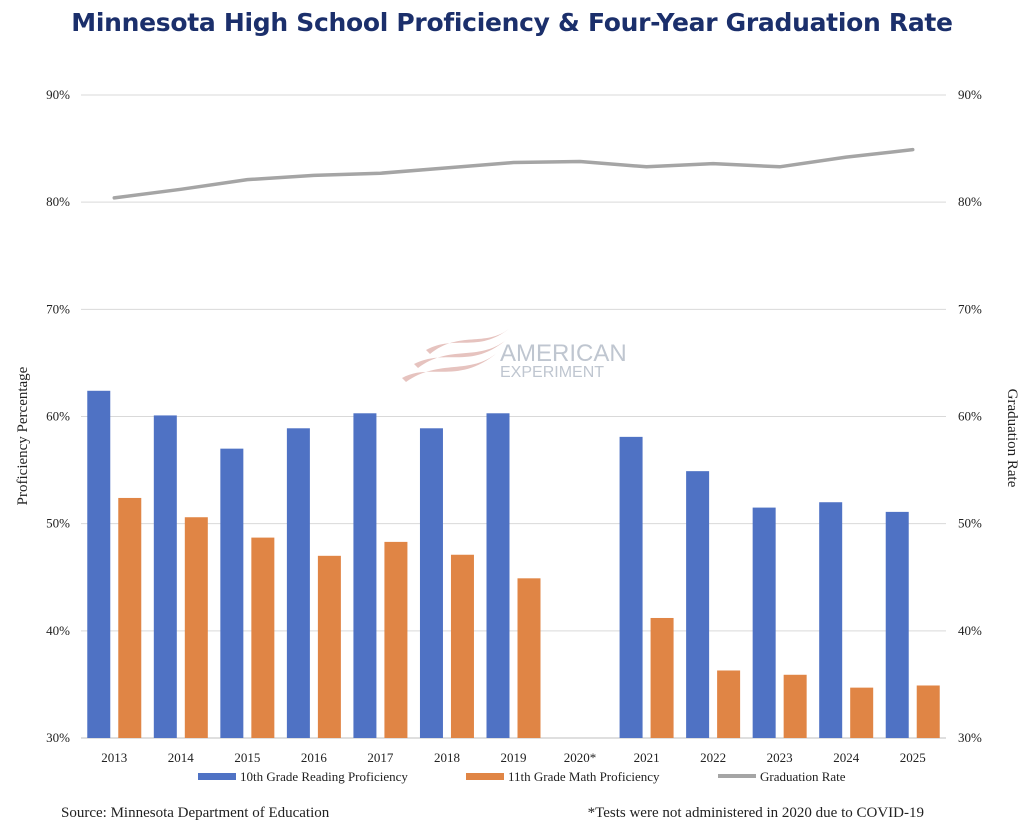 The height and width of the screenshot is (833, 1024). Describe the element at coordinates (970, 630) in the screenshot. I see `y-tick-label-right: 40%` at that location.